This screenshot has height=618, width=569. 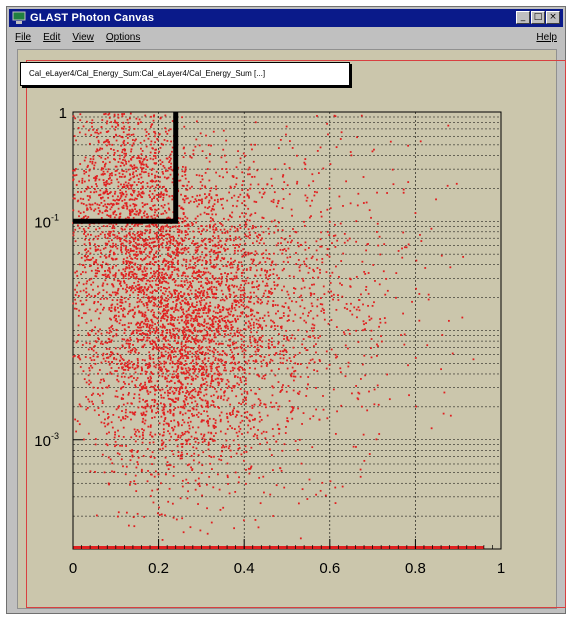 I want to click on maximize-button: □, so click(x=538, y=17).